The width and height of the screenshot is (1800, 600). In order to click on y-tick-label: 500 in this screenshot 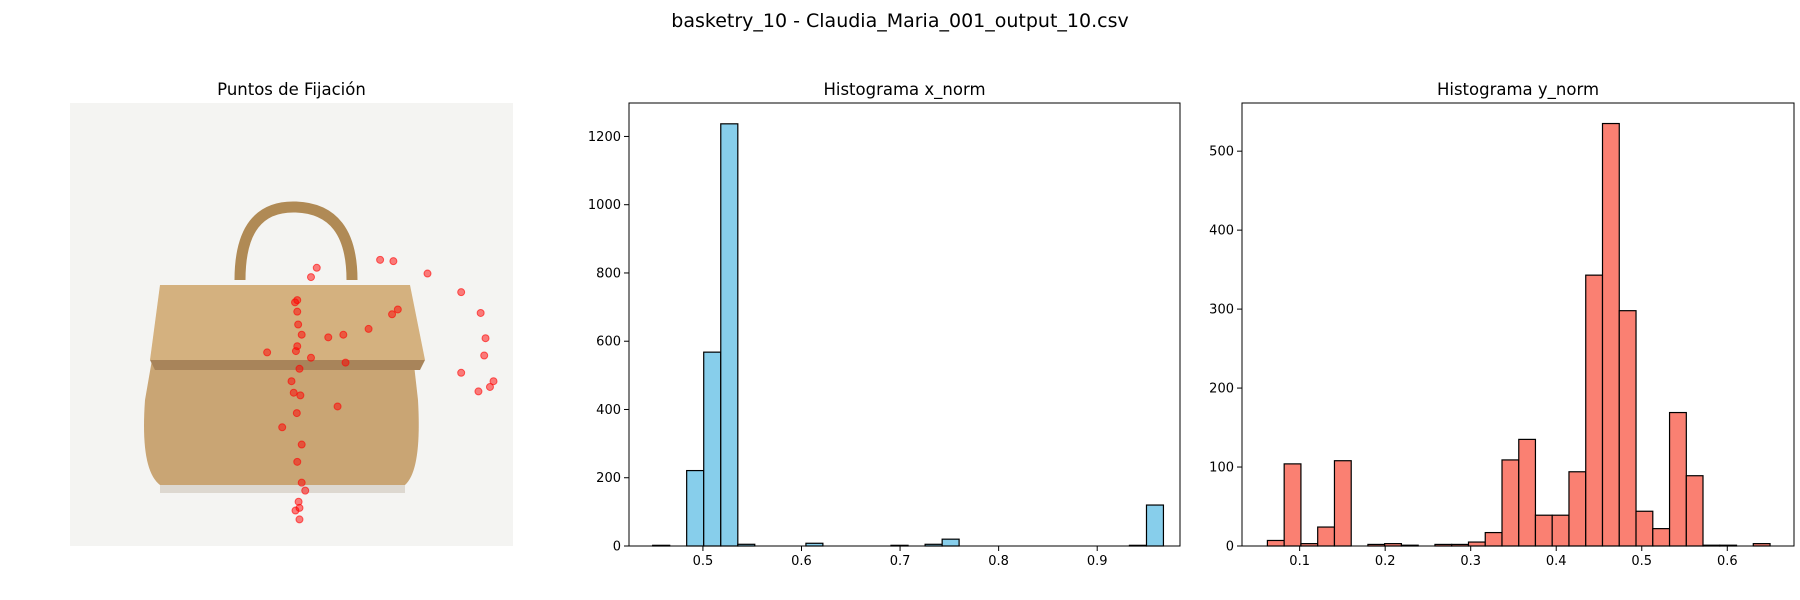, I will do `click(1221, 152)`.